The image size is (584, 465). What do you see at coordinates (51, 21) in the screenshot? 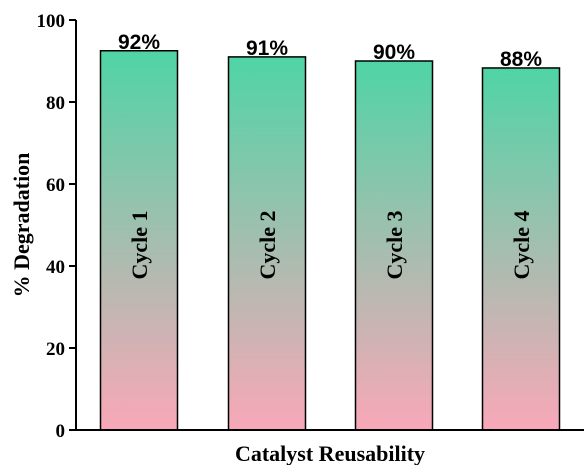
I see `y-tick-label: 100` at bounding box center [51, 21].